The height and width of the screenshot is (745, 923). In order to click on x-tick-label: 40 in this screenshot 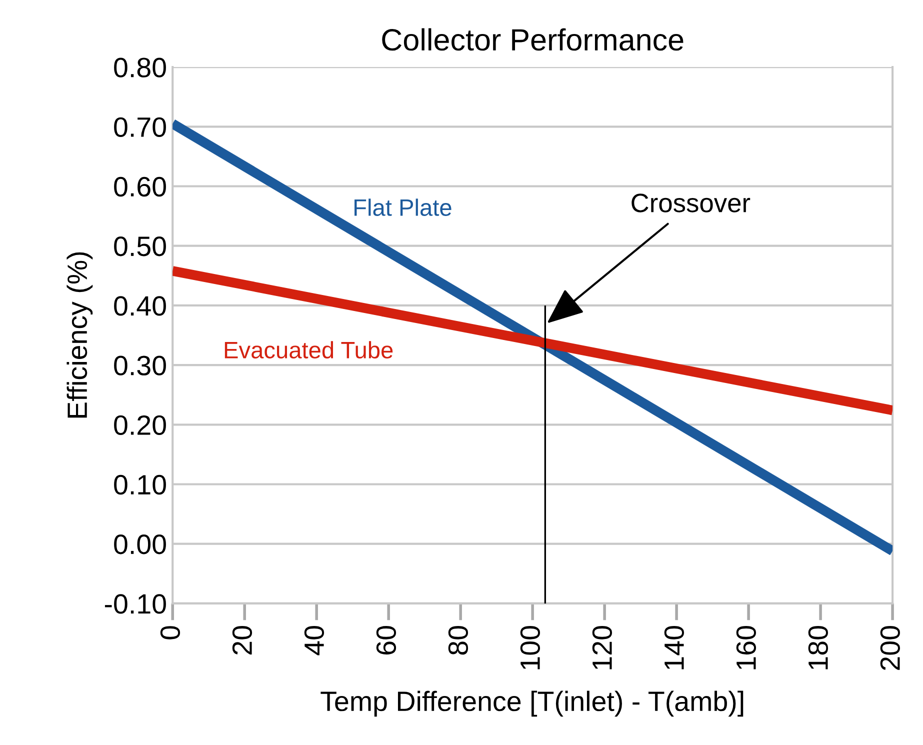, I will do `click(314, 641)`.